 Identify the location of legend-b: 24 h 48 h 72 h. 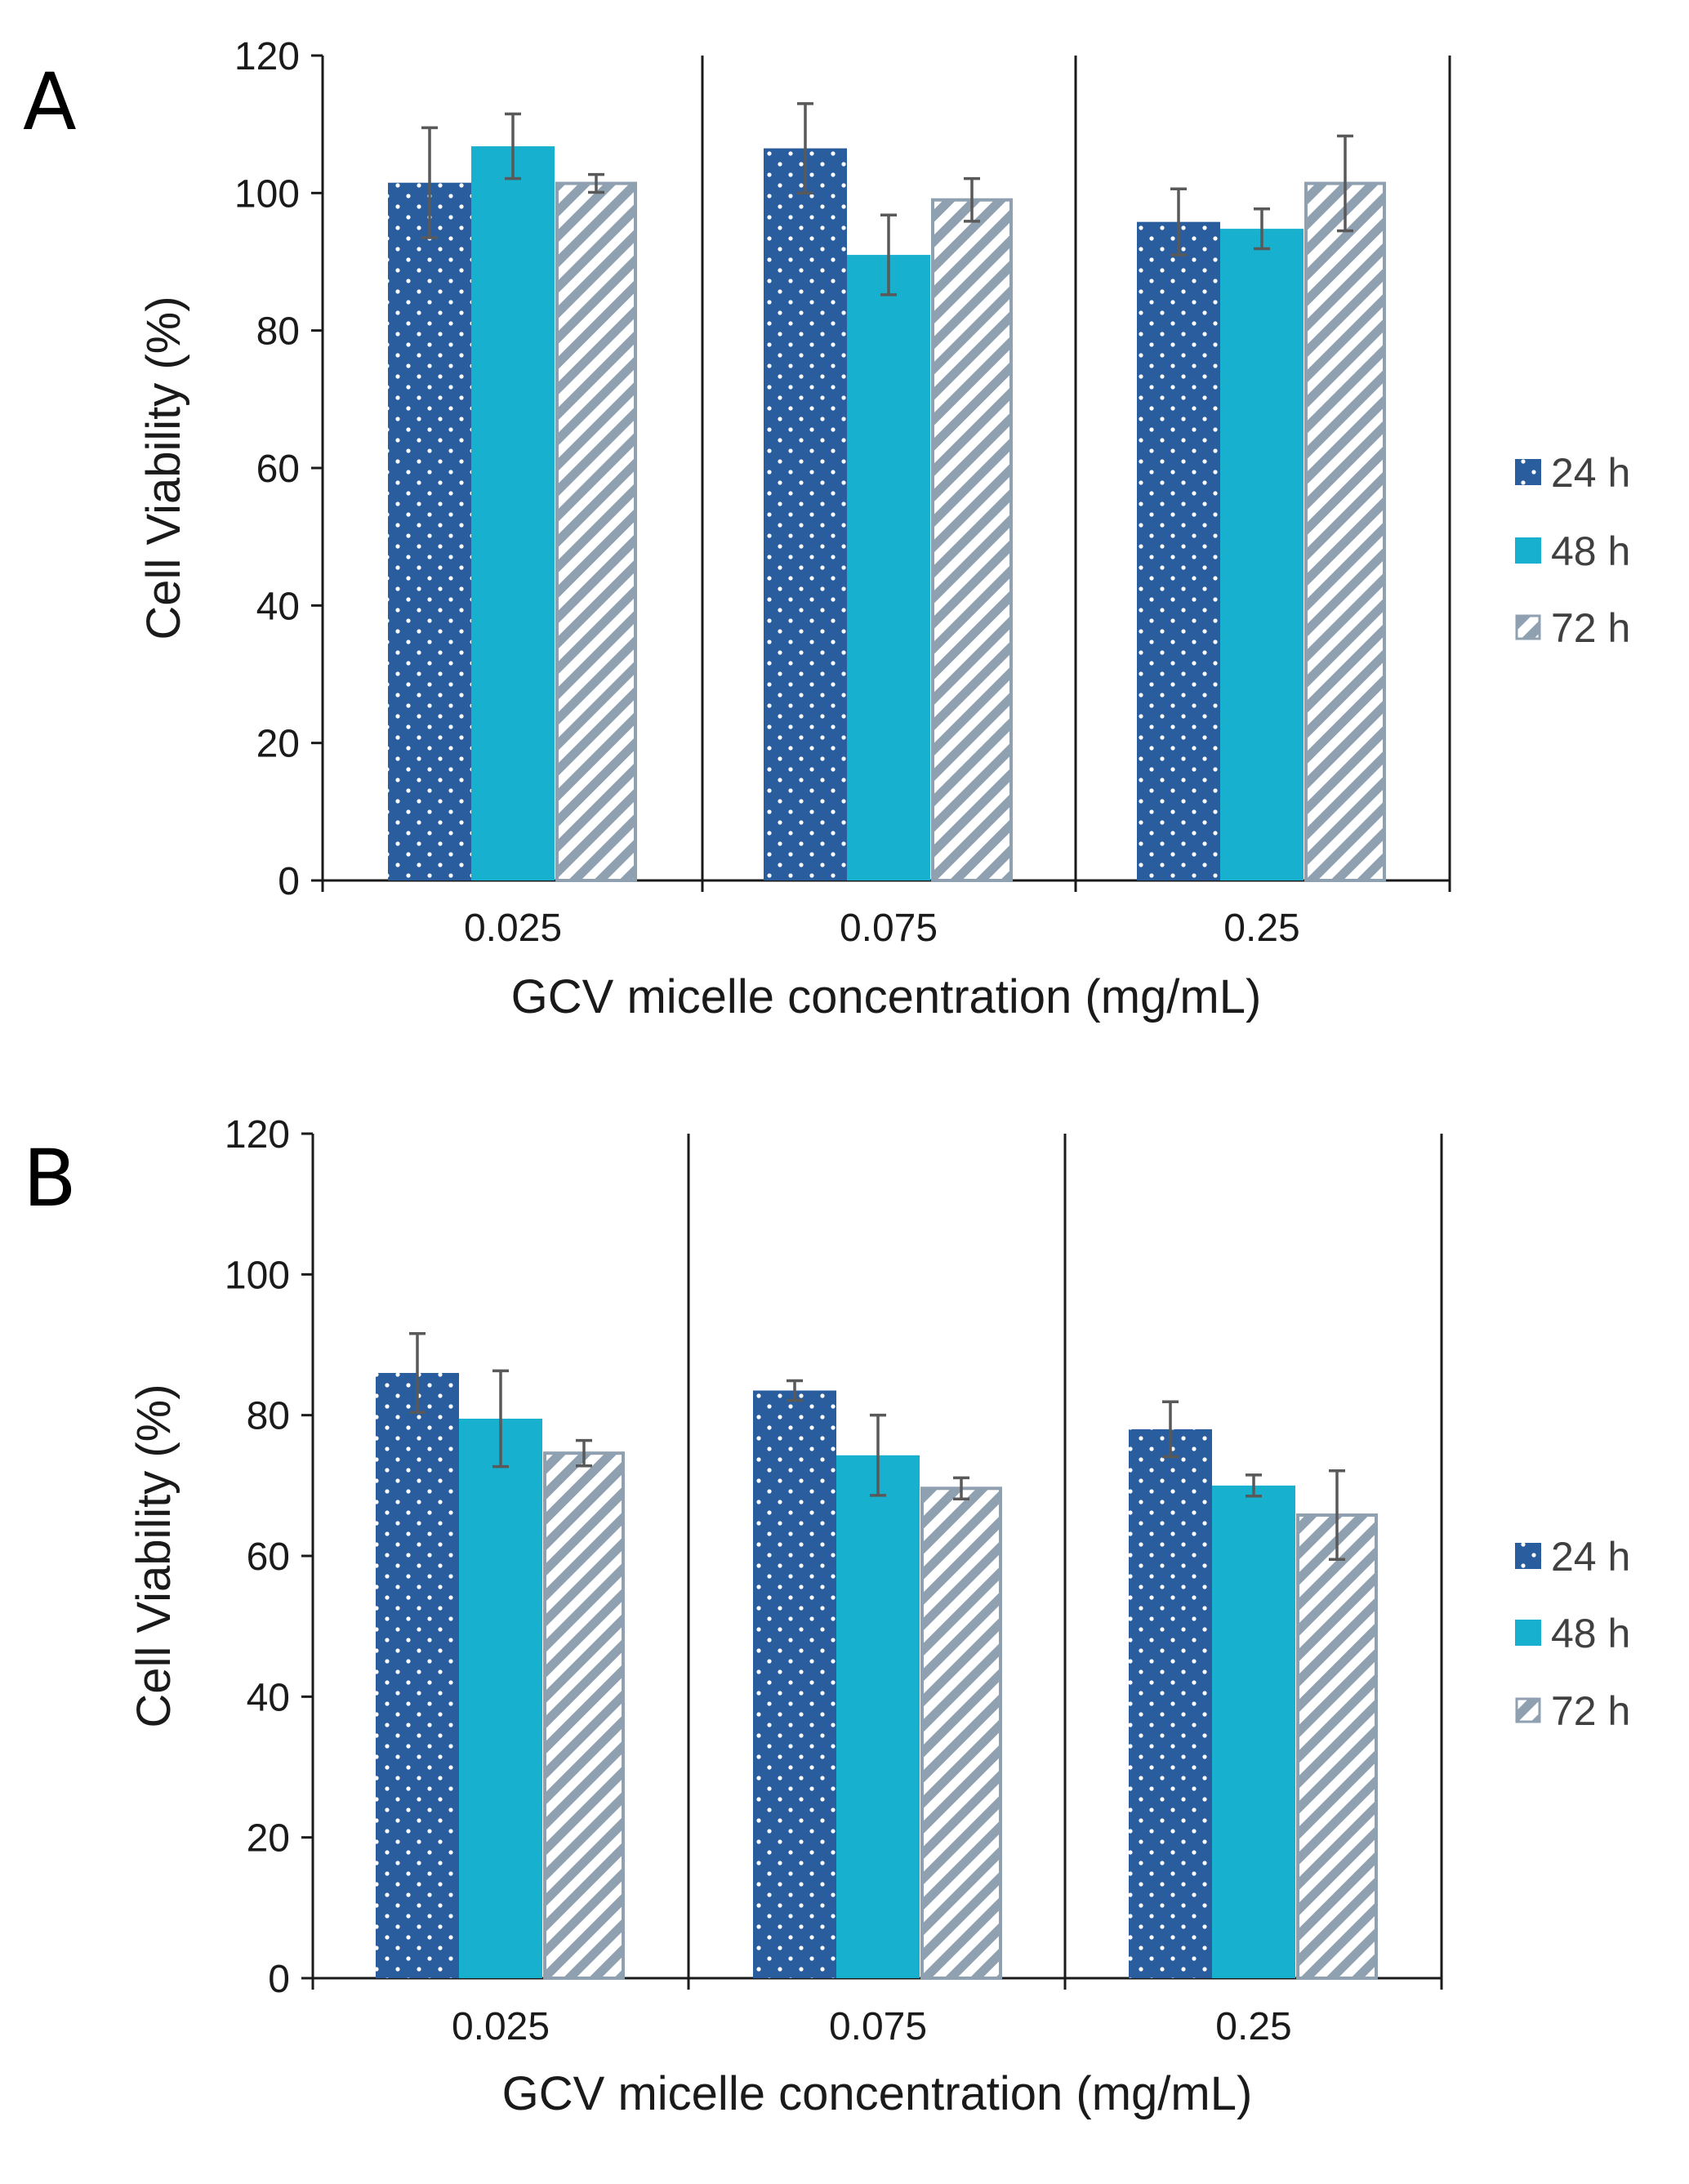
(1572, 1634).